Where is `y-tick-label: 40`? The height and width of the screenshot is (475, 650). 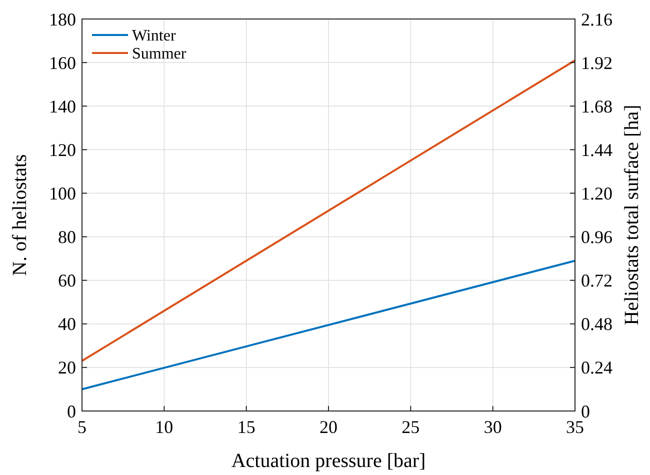 y-tick-label: 40 is located at coordinates (67, 324).